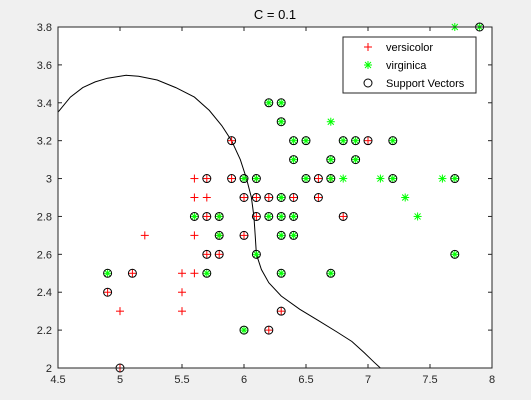  I want to click on legend-marker-virginica, so click(368, 65).